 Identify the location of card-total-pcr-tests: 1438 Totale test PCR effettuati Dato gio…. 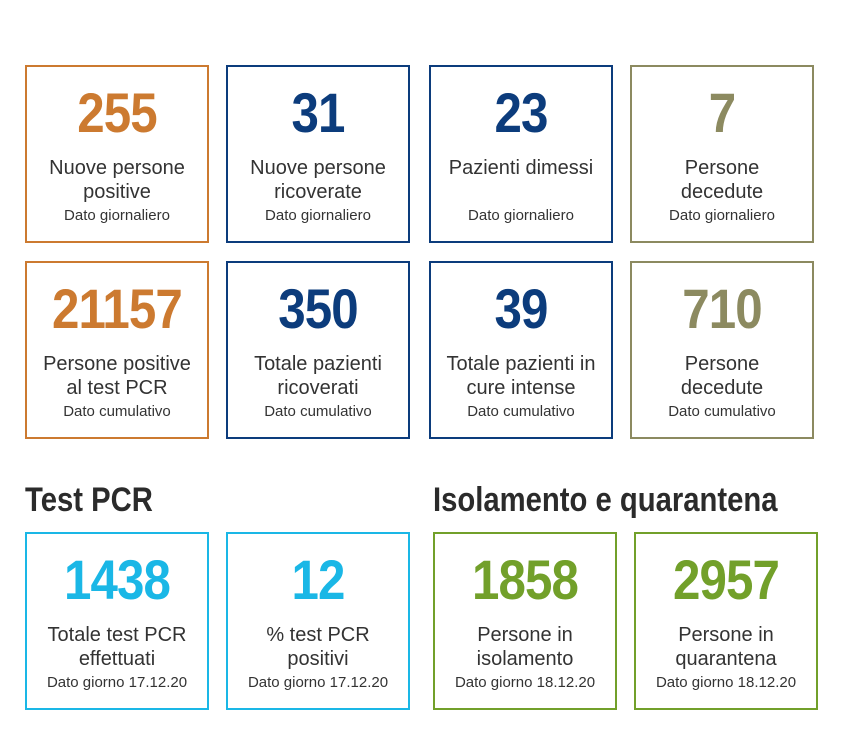
(117, 621).